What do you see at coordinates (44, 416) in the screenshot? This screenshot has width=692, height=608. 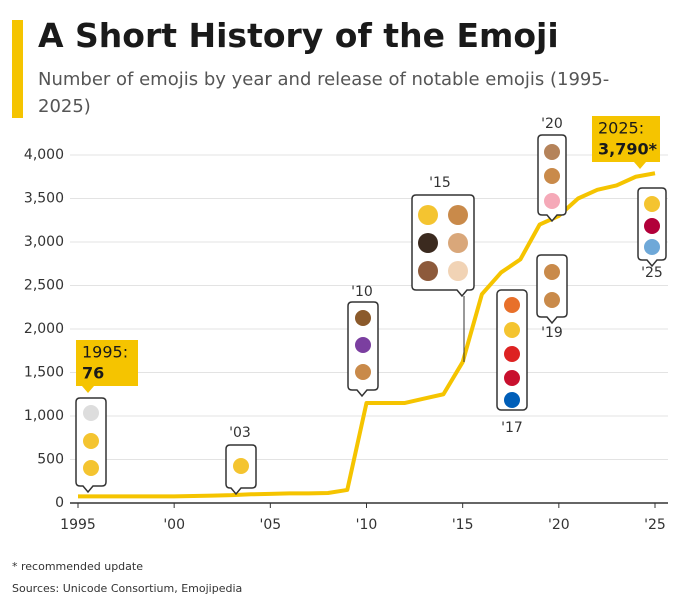 I see `y-tick-label: 1,000` at bounding box center [44, 416].